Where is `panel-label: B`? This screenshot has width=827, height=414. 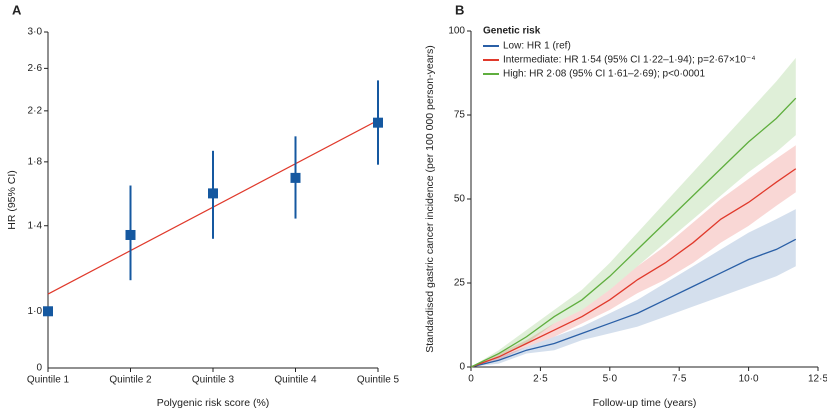 panel-label: B is located at coordinates (459, 9).